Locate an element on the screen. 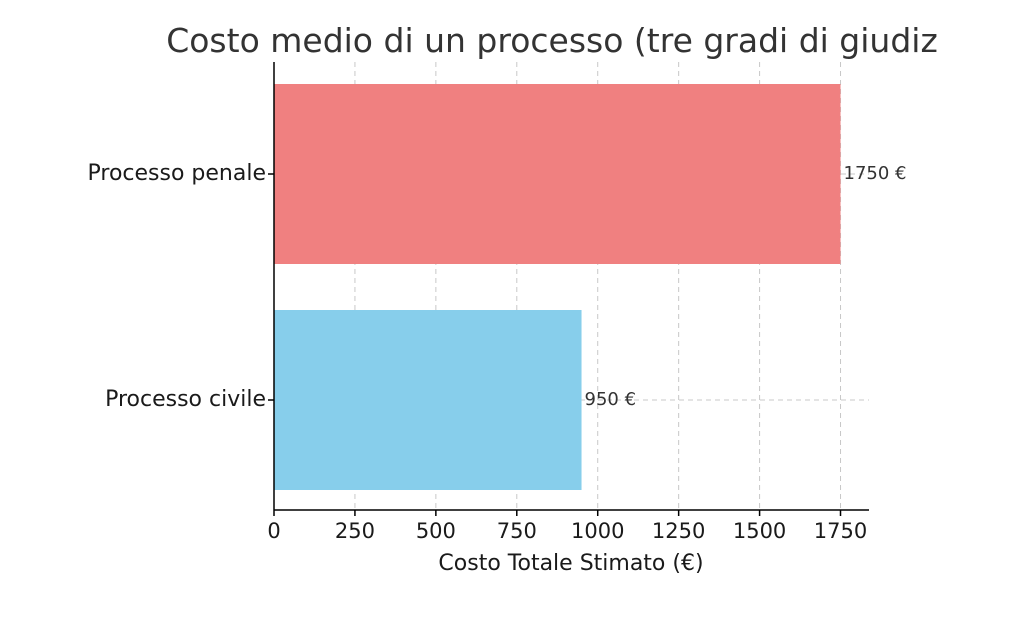 The image size is (1024, 643). x-tick-label-3: 750 is located at coordinates (517, 531).